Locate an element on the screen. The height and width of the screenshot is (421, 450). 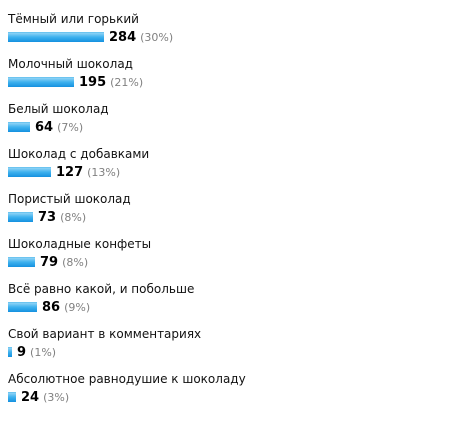
vote-count: 127 is located at coordinates (70, 172).